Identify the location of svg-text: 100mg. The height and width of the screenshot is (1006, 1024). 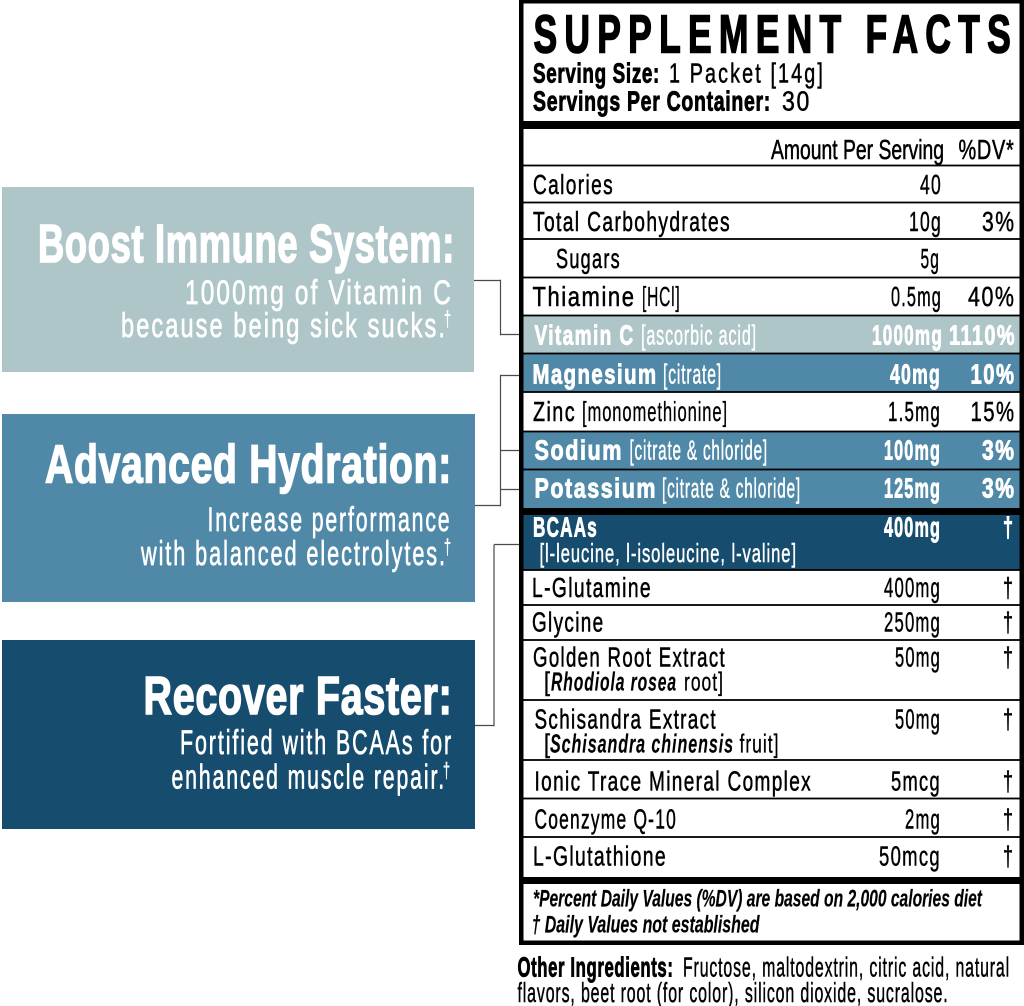
(912, 450).